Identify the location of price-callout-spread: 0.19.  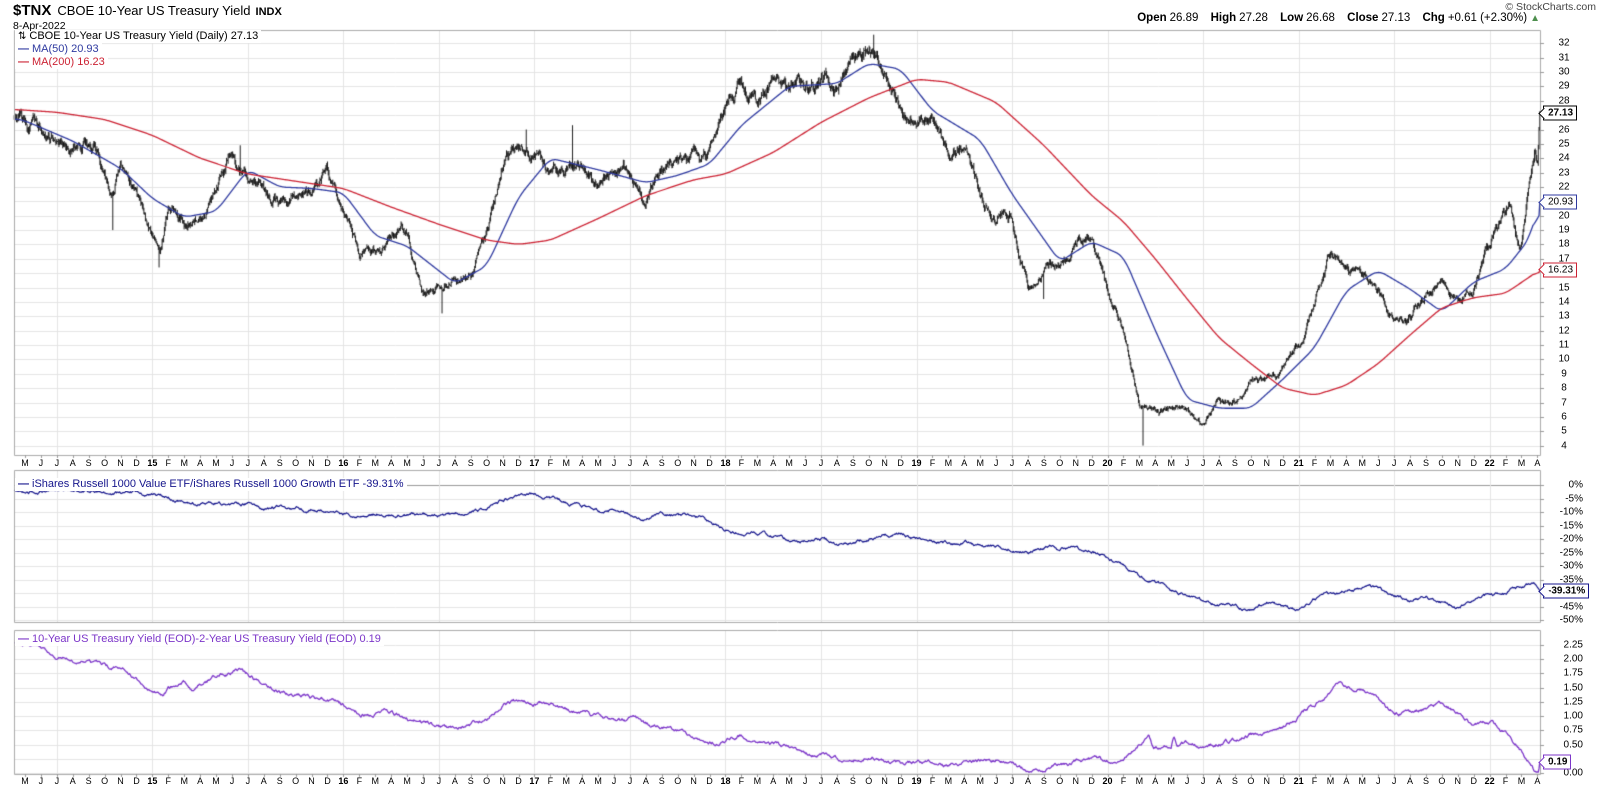
(1555, 762).